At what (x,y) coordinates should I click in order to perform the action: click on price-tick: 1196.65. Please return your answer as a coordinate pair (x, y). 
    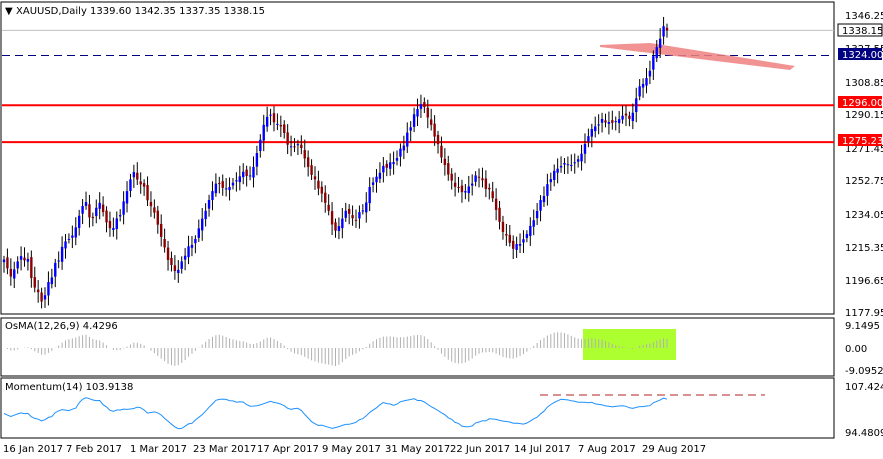
    Looking at the image, I should click on (864, 281).